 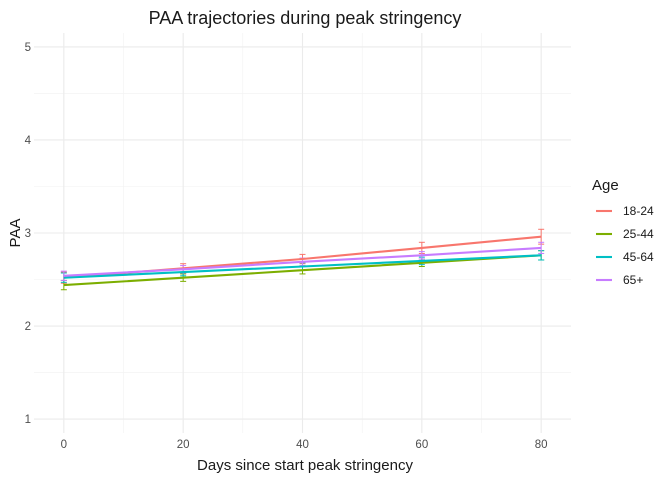 I want to click on y-tick-label: 3, so click(x=28, y=234).